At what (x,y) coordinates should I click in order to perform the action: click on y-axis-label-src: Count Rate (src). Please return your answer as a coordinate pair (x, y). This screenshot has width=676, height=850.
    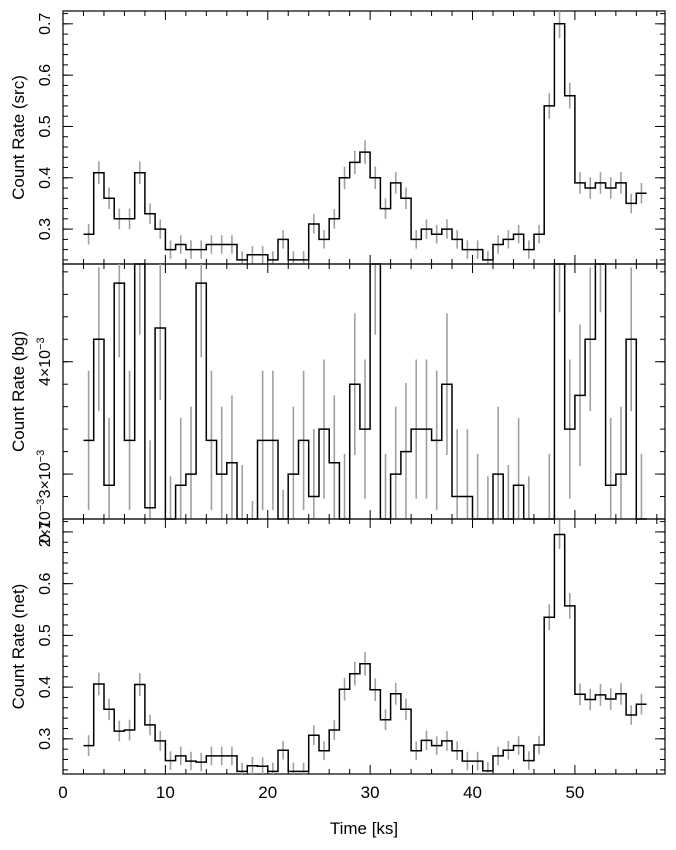
    Looking at the image, I should click on (18, 137).